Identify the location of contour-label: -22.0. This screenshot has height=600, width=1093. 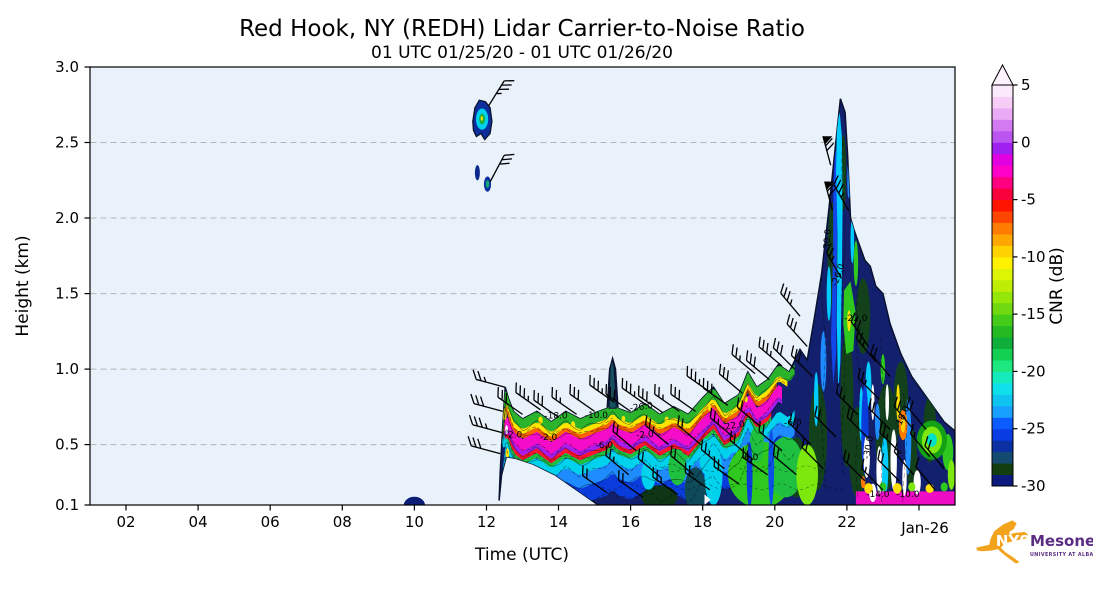
(733, 427).